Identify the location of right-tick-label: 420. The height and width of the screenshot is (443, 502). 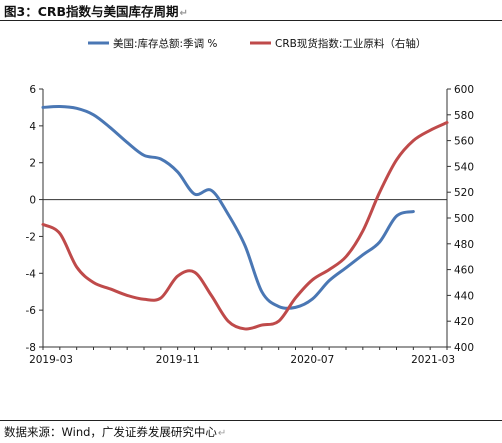
(464, 322).